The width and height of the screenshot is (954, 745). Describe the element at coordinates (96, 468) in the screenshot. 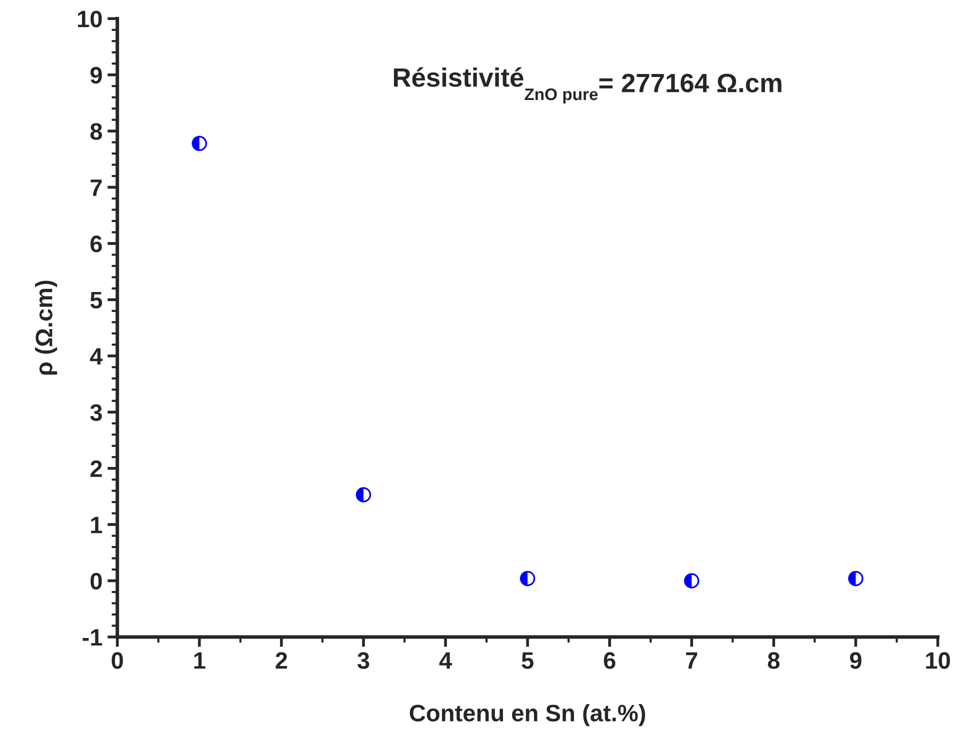

I see `y-tick-label: 2` at that location.